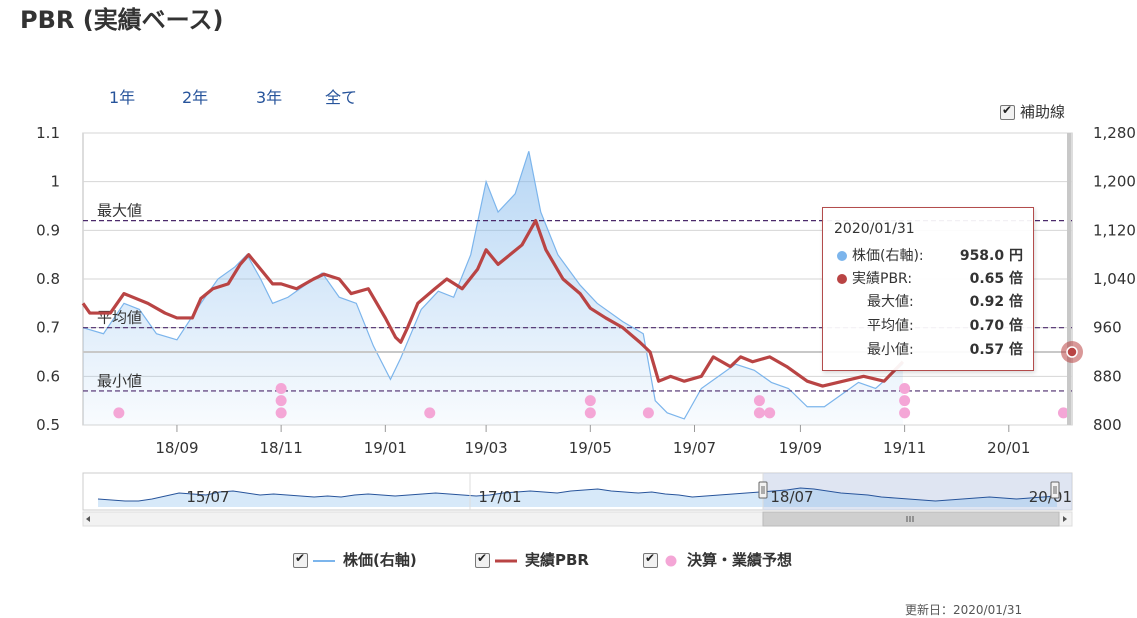 The image size is (1137, 618). What do you see at coordinates (48, 376) in the screenshot?
I see `y-left-tick-label: 0.6` at bounding box center [48, 376].